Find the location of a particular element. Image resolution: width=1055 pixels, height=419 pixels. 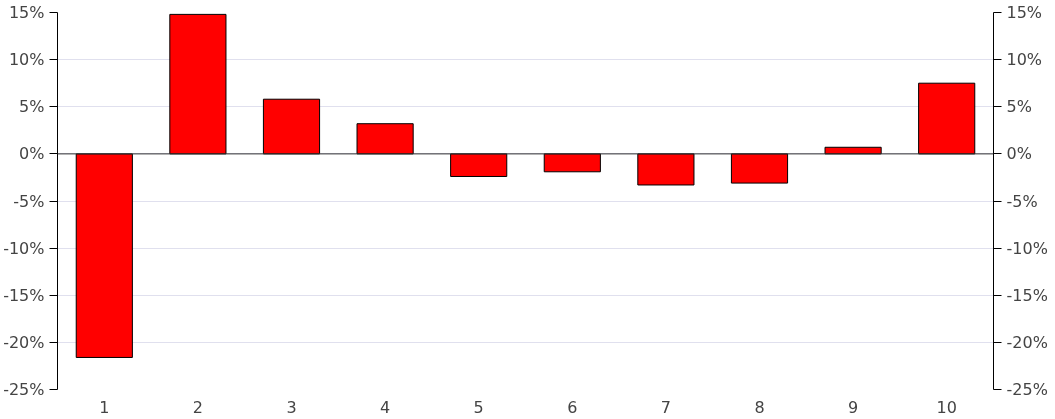

y-tick-label: -5% is located at coordinates (29, 201).